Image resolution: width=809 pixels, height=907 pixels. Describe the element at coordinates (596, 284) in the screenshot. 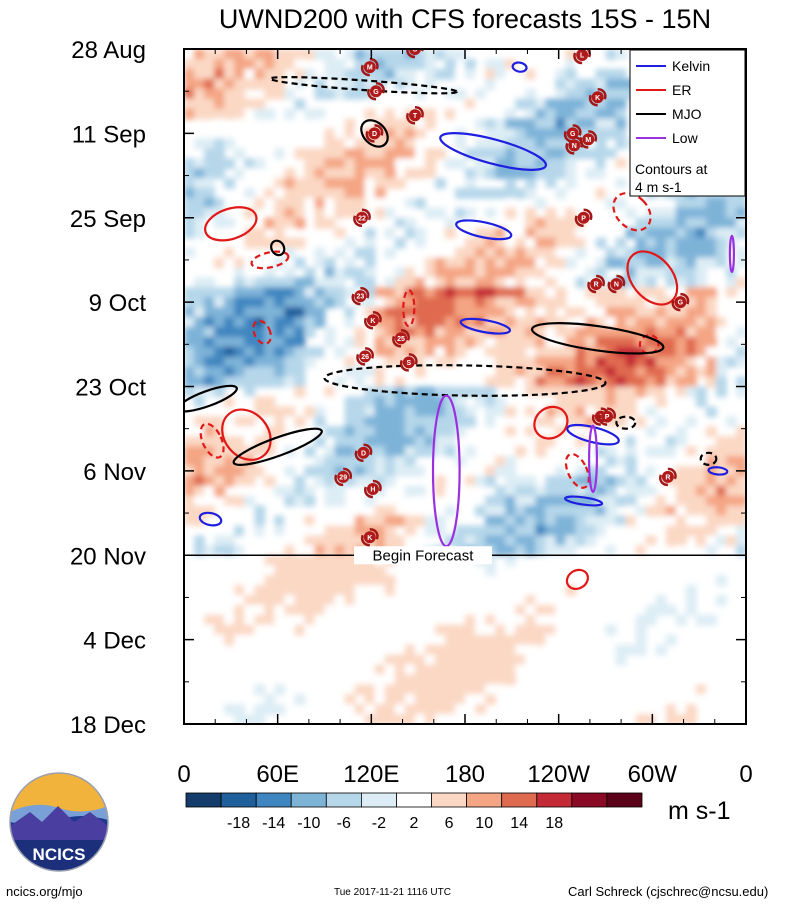

I see `storm-marker: R` at that location.